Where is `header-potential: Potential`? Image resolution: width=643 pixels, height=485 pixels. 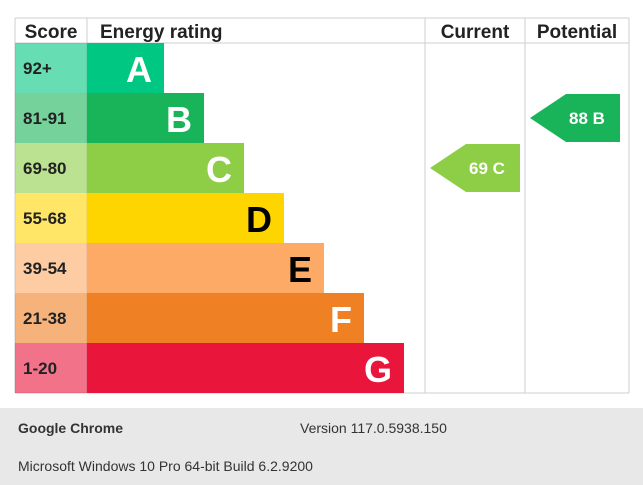
header-potential: Potential is located at coordinates (577, 32).